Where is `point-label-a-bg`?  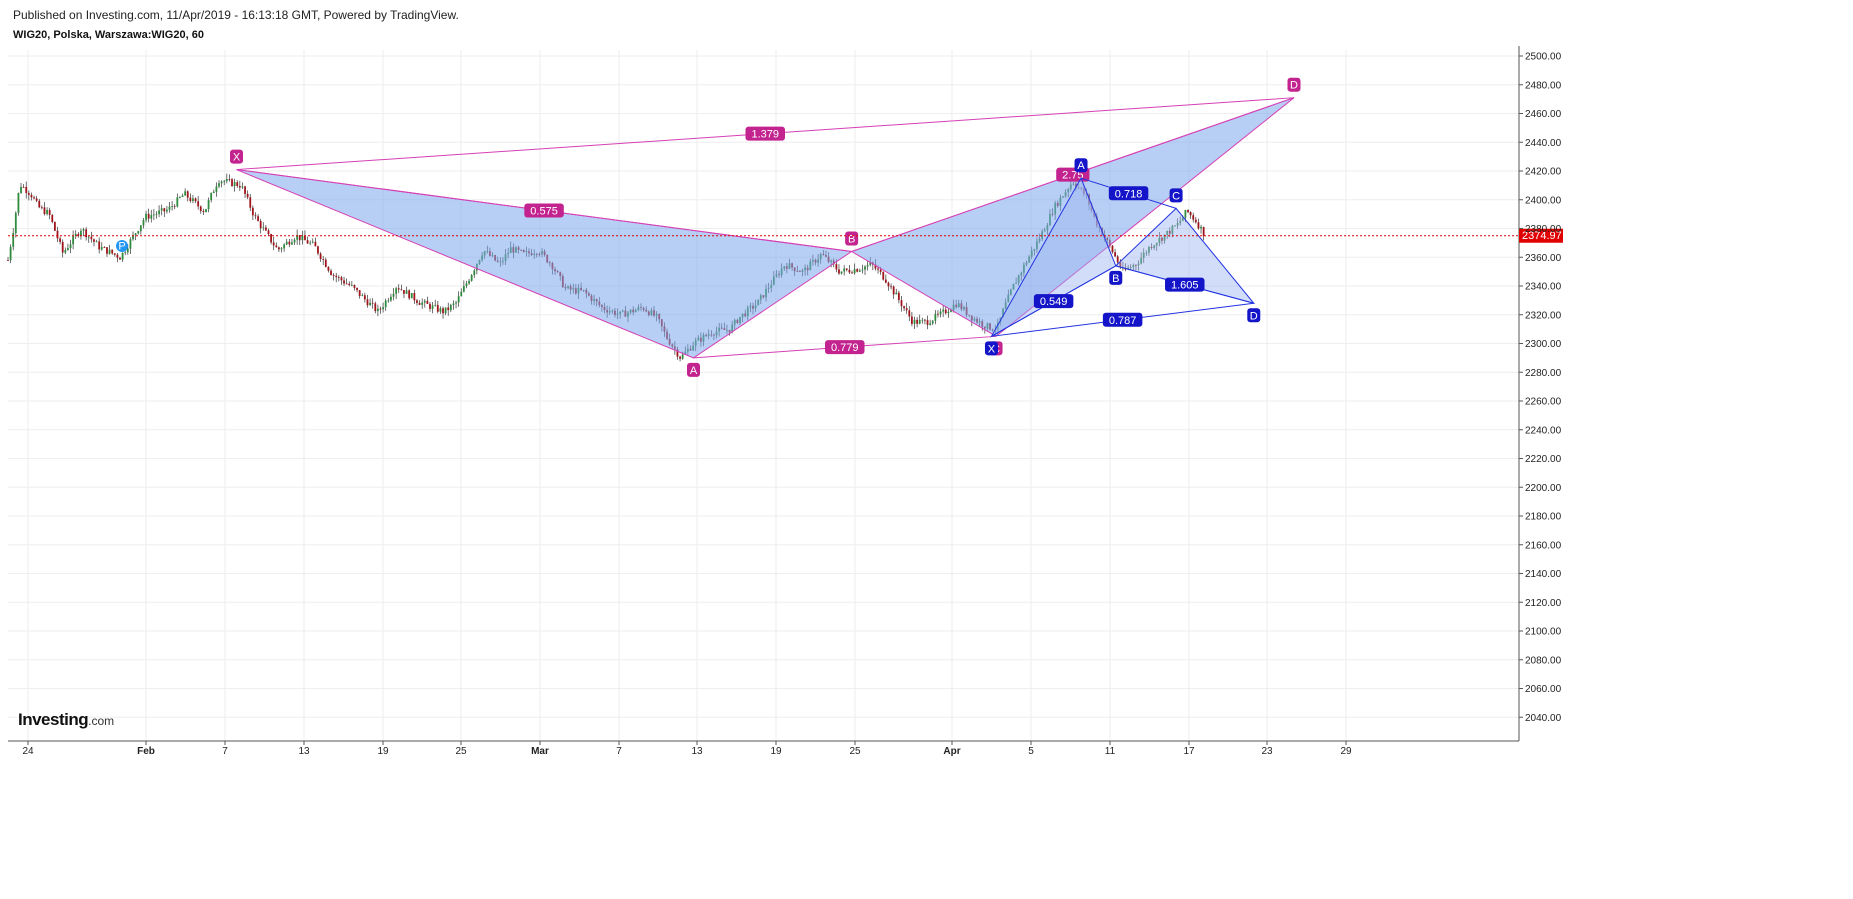 point-label-a-bg is located at coordinates (1081, 165).